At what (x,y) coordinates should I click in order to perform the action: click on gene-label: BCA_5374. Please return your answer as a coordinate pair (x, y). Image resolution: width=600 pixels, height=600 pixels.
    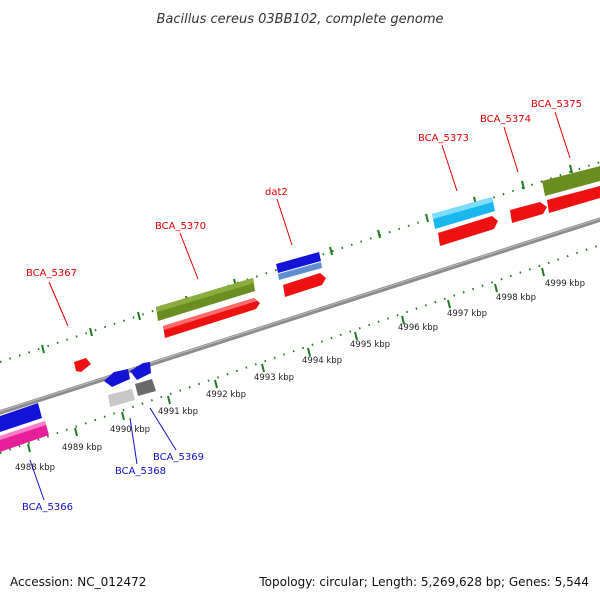
    Looking at the image, I should click on (505, 119).